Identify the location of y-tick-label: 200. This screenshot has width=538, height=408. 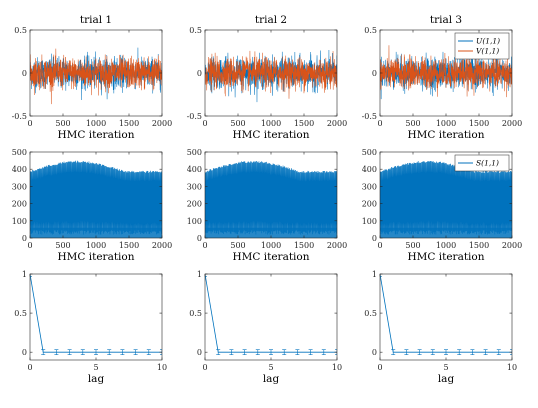
(194, 204).